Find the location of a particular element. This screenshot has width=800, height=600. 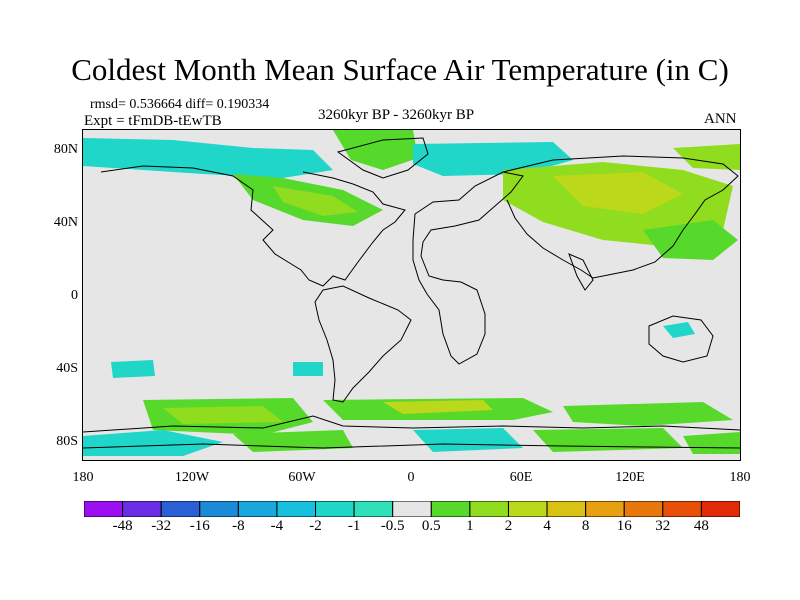

experiment-label: Expt = tFmDB-tEwTB is located at coordinates (153, 121).